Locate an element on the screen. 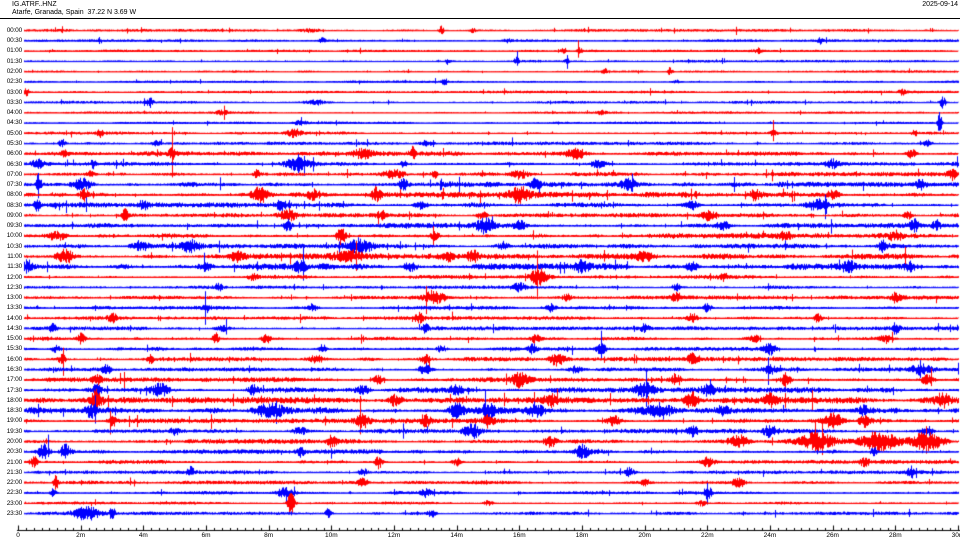  row-time-label: 12:30 is located at coordinates (14, 287).